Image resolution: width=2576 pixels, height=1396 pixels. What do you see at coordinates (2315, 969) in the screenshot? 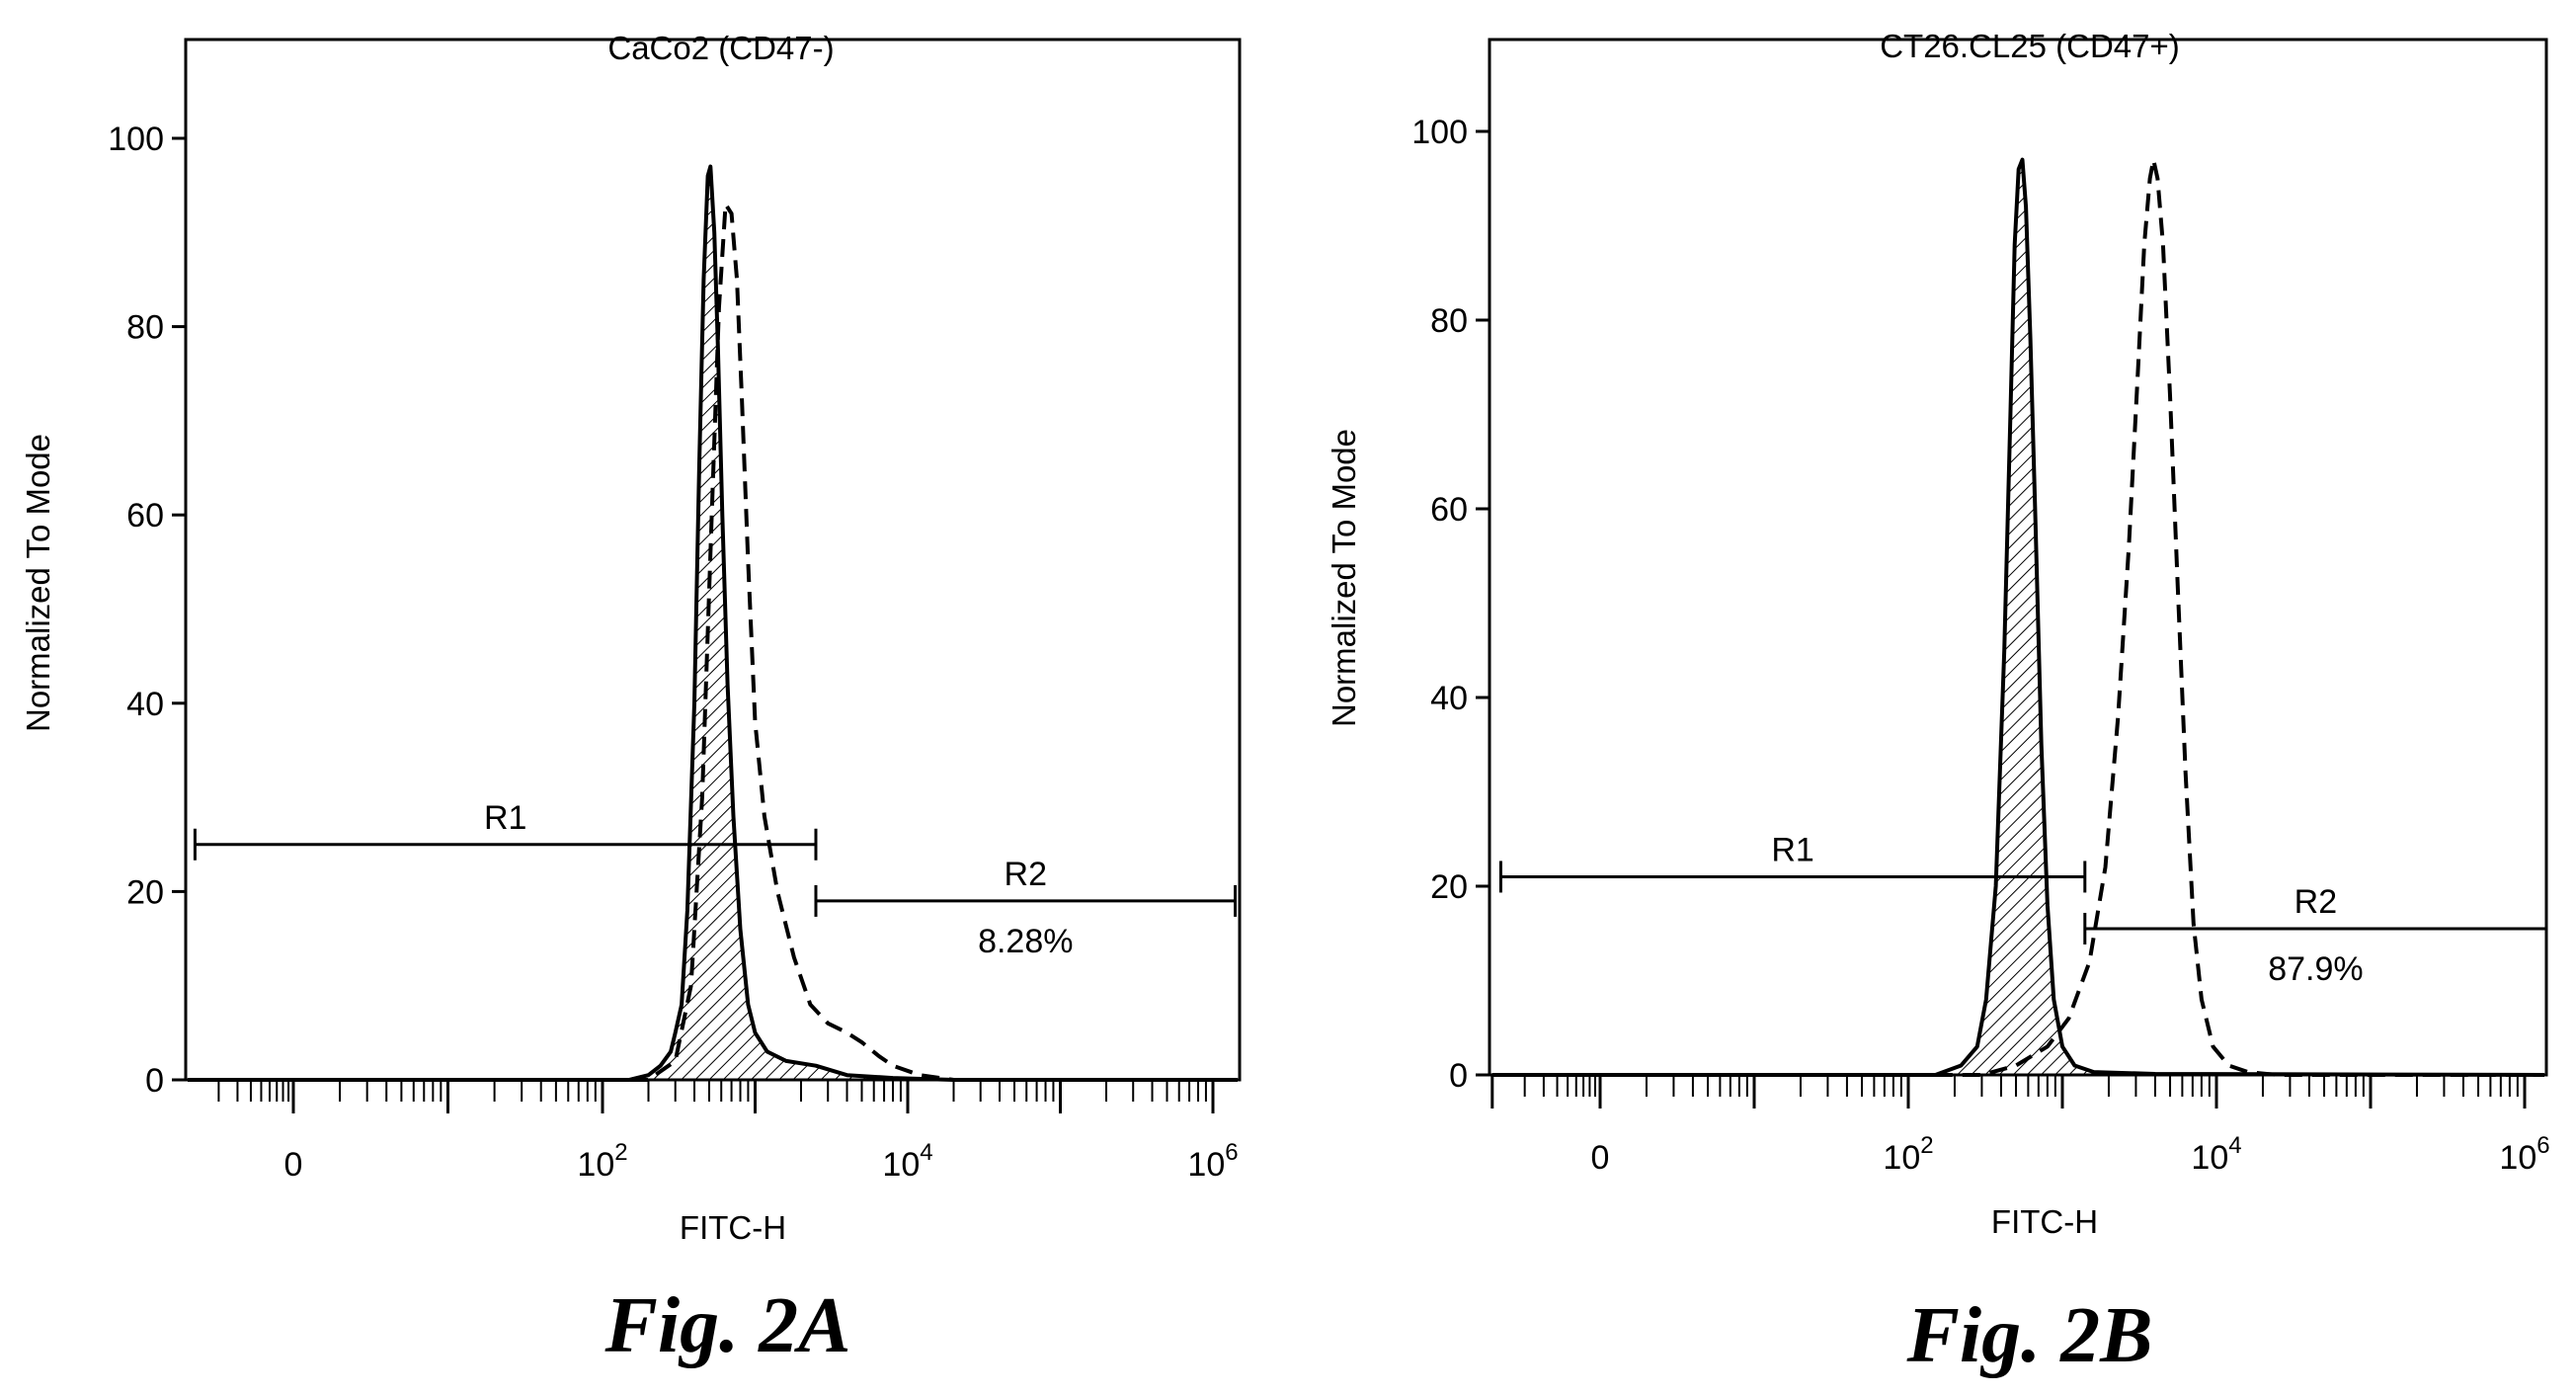
I see `gate-percent: 87.9%` at bounding box center [2315, 969].